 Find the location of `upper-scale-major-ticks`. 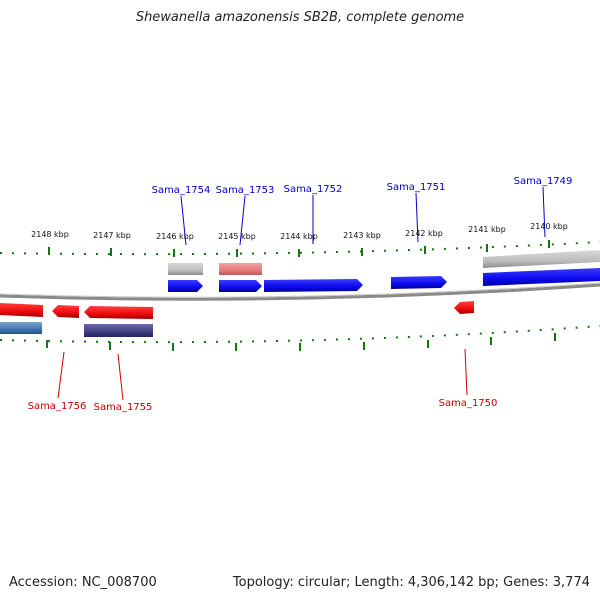

upper-scale-major-ticks is located at coordinates (299, 248).